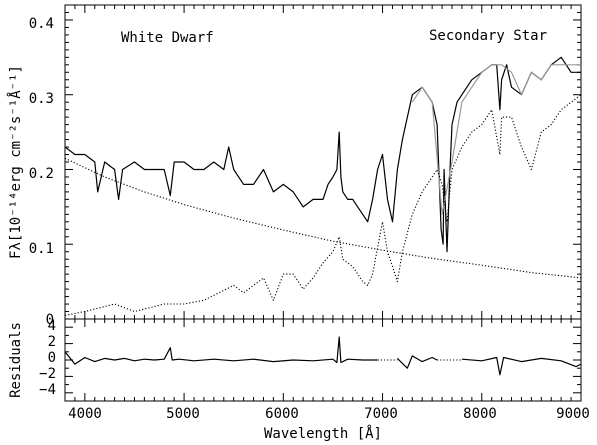  What do you see at coordinates (52, 342) in the screenshot?
I see `residual-y-tick-label: 2` at bounding box center [52, 342].